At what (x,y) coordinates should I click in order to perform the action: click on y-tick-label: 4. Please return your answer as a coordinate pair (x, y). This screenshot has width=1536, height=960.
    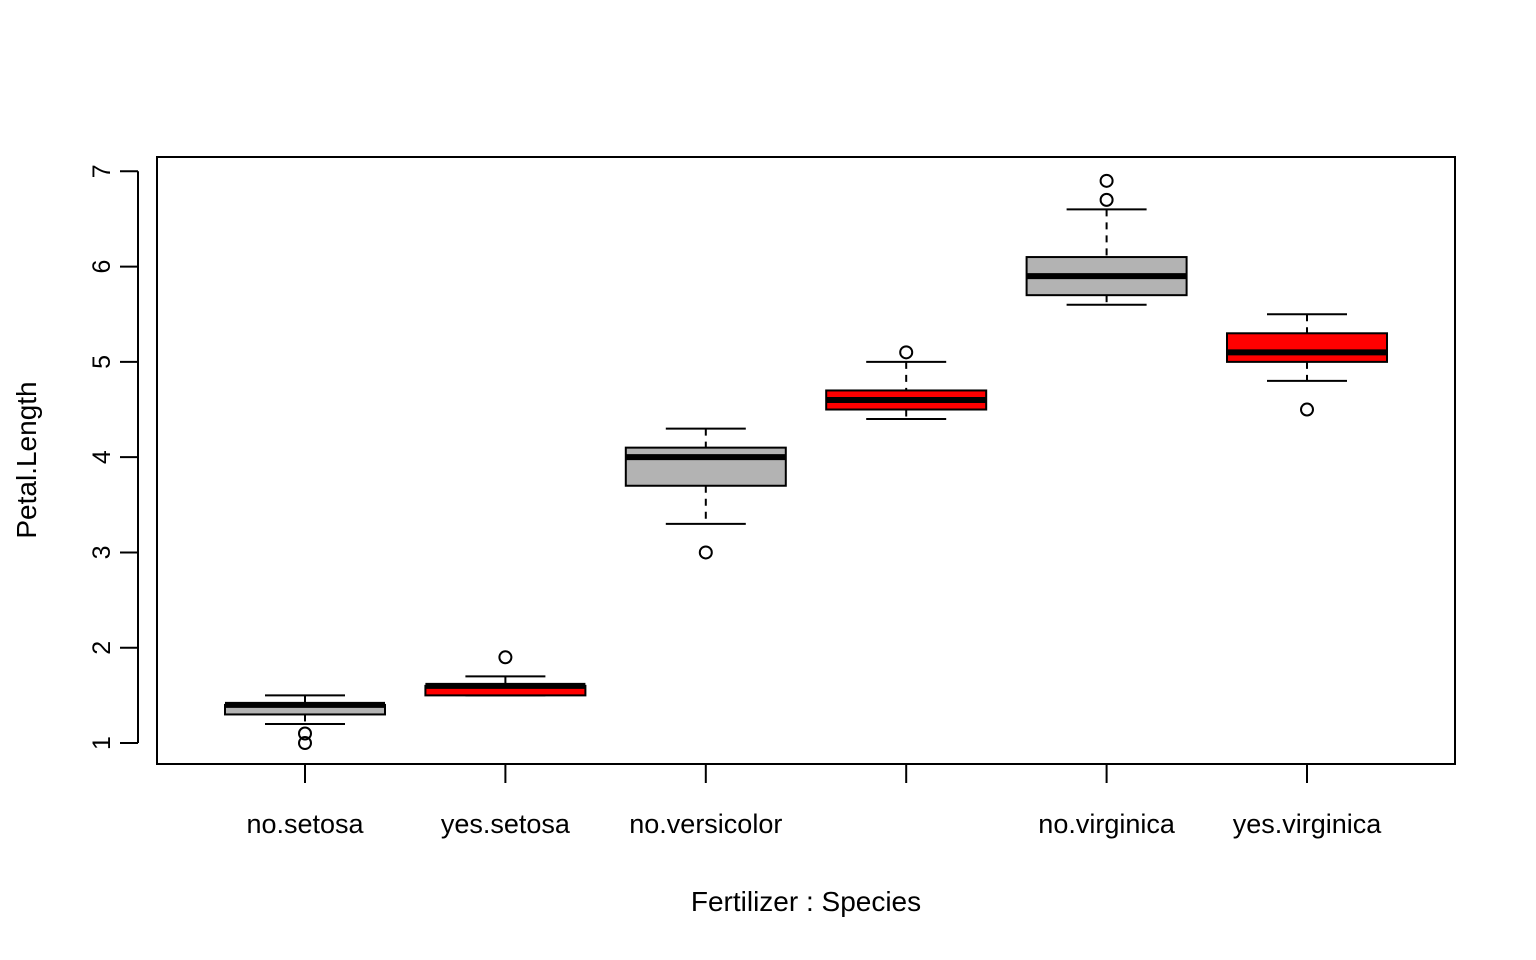
    Looking at the image, I should click on (102, 457).